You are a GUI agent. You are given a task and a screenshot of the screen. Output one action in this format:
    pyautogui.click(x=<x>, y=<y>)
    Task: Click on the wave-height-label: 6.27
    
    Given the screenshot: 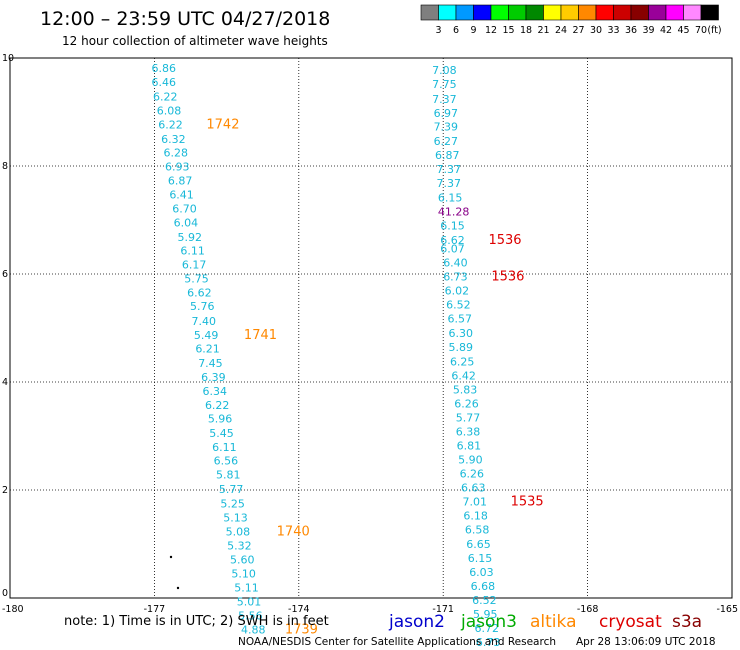 What is the action you would take?
    pyautogui.click(x=446, y=141)
    